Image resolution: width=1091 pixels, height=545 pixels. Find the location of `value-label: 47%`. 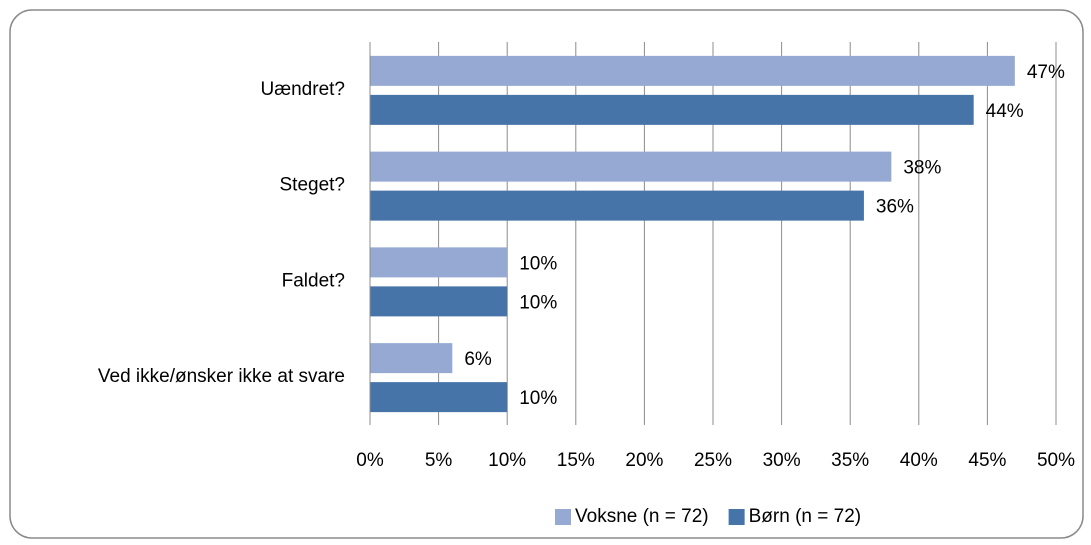

value-label: 47% is located at coordinates (1046, 72).